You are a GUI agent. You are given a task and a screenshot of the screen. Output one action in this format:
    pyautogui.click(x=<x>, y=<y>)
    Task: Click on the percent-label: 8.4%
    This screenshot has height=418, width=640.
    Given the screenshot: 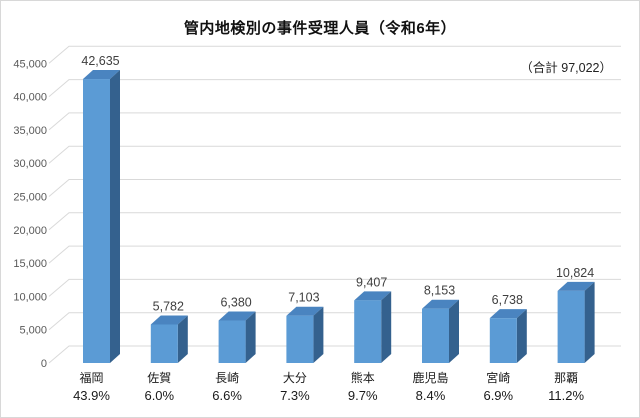 What is the action you would take?
    pyautogui.click(x=431, y=395)
    